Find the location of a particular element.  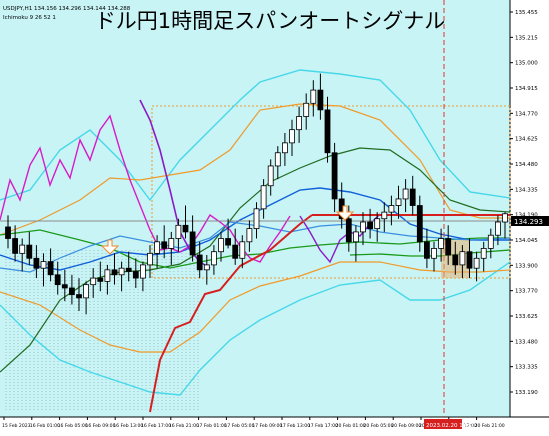

sell-arrow is located at coordinates (345, 213).